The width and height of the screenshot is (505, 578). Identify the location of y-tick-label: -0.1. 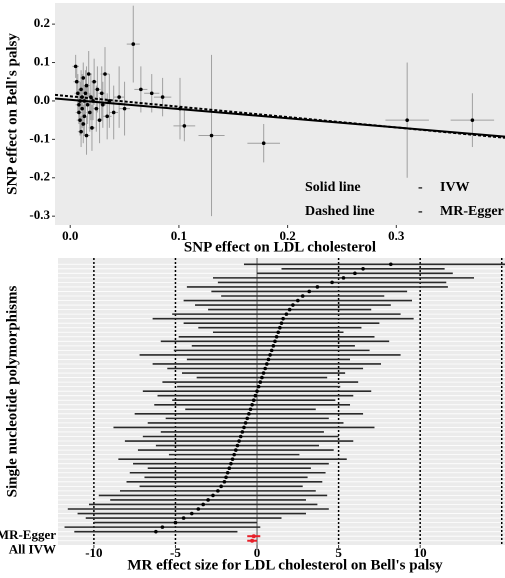
(39, 137).